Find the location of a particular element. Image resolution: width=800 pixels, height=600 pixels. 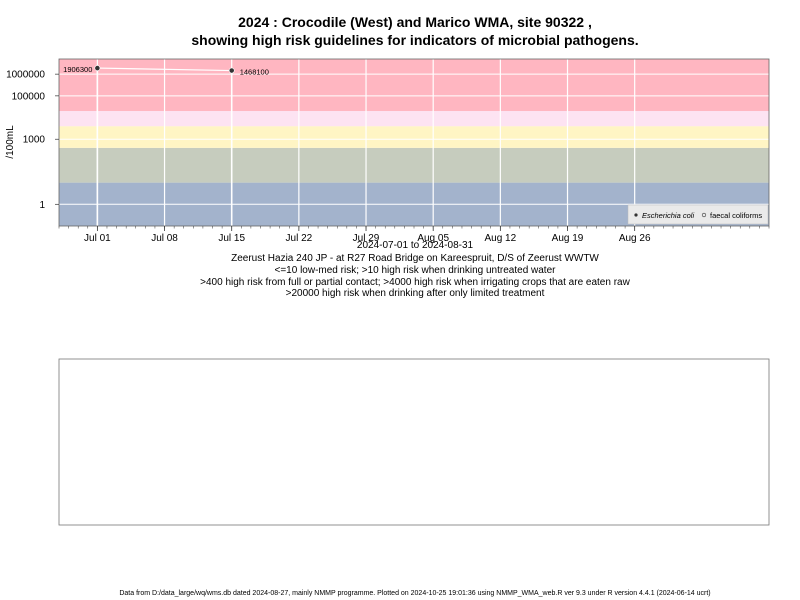

legend-box is located at coordinates (698, 214).